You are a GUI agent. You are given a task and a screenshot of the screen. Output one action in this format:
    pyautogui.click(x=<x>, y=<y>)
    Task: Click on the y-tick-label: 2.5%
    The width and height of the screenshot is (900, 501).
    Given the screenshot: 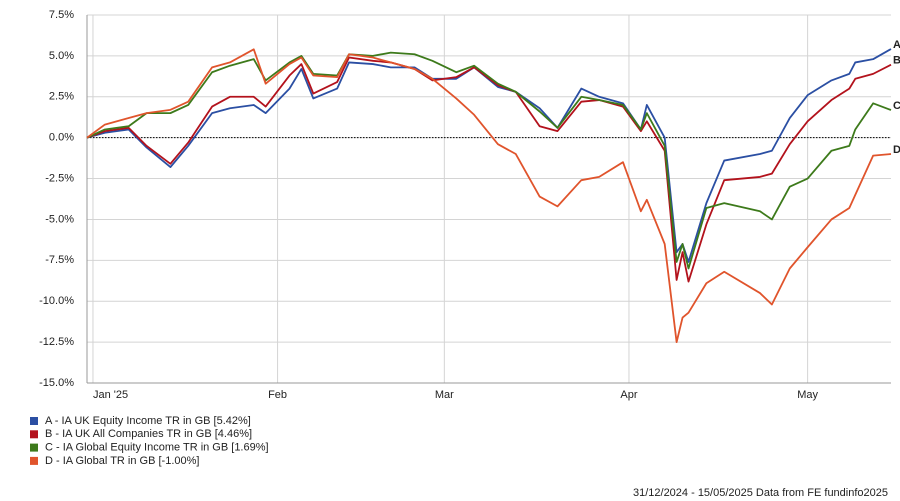 What is the action you would take?
    pyautogui.click(x=61, y=97)
    